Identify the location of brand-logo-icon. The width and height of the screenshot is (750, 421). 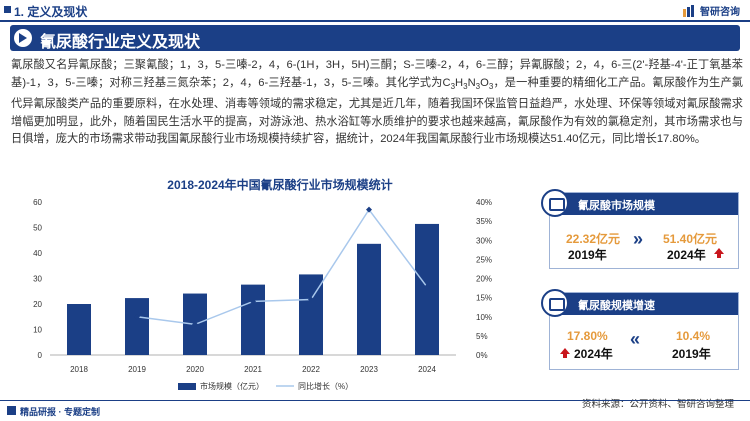
(688, 10).